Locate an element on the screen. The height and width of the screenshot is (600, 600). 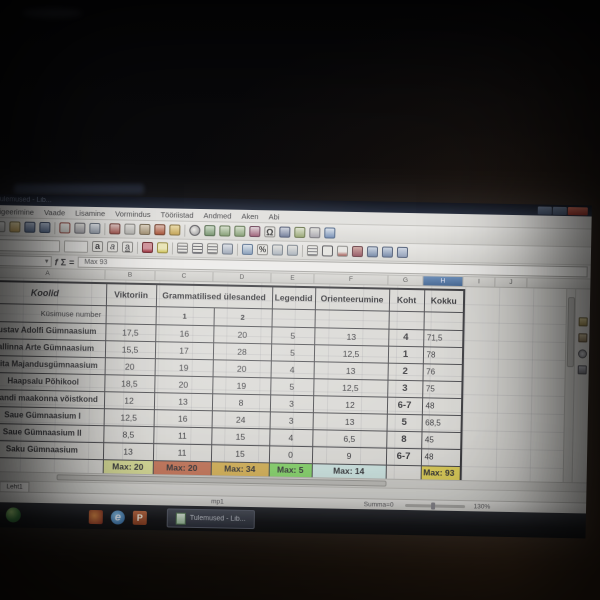
format-paintbrush-icon is located at coordinates (160, 230).